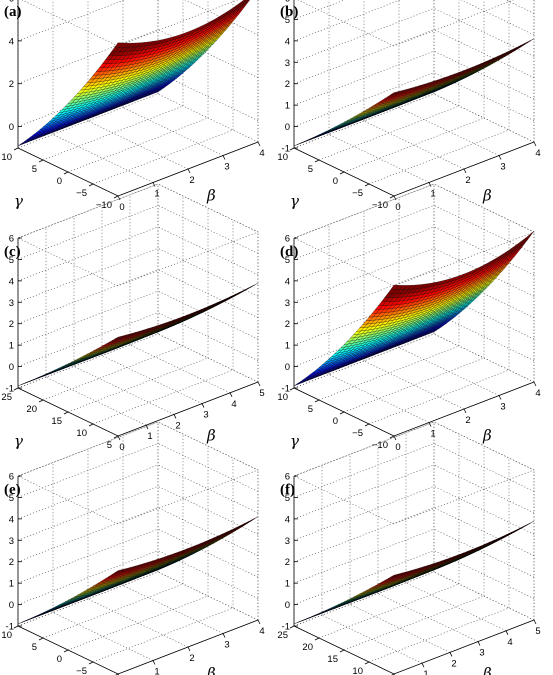  Describe the element at coordinates (287, 106) in the screenshot. I see `z-tick-label: 1` at that location.